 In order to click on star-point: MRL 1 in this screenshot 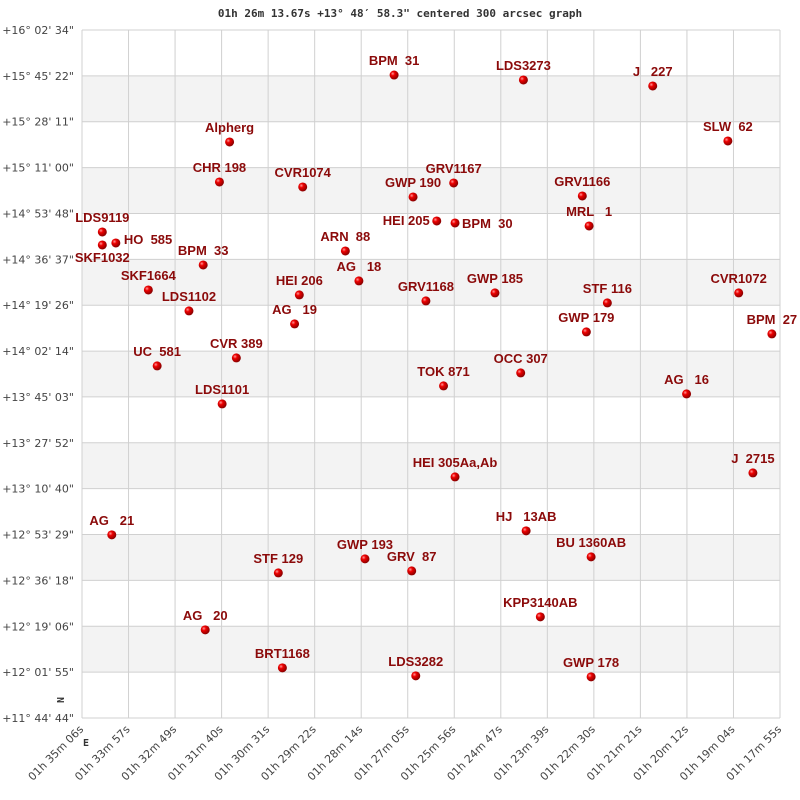, I will do `click(589, 217)`.